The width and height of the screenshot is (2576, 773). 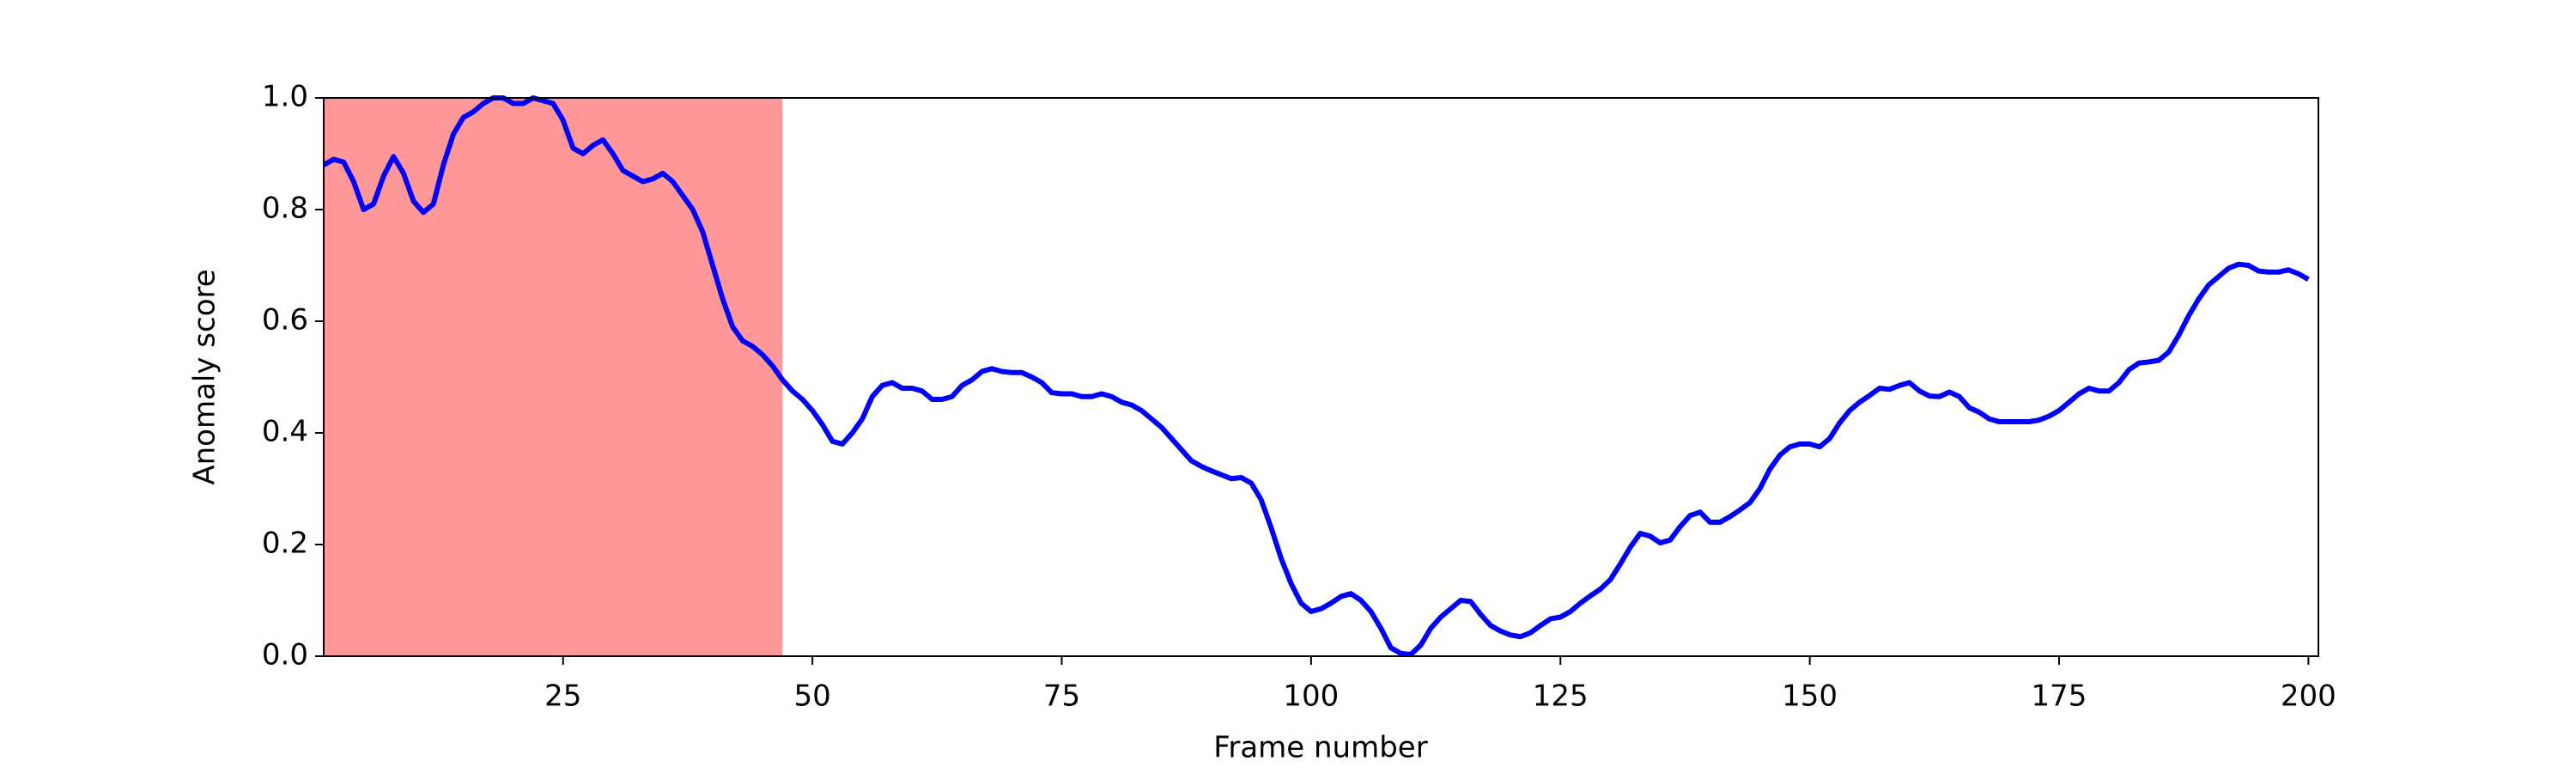 I want to click on highlight-span, so click(x=554, y=377).